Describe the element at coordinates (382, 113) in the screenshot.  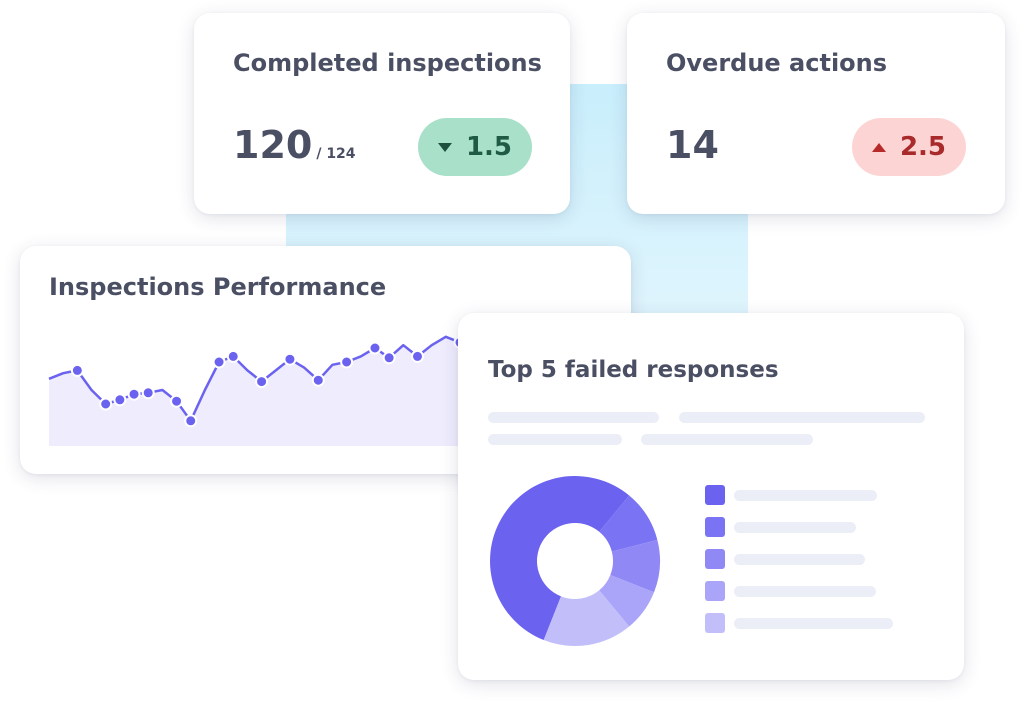
I see `completed-inspections-card: Completed inspections 120/ 124 1.5` at that location.